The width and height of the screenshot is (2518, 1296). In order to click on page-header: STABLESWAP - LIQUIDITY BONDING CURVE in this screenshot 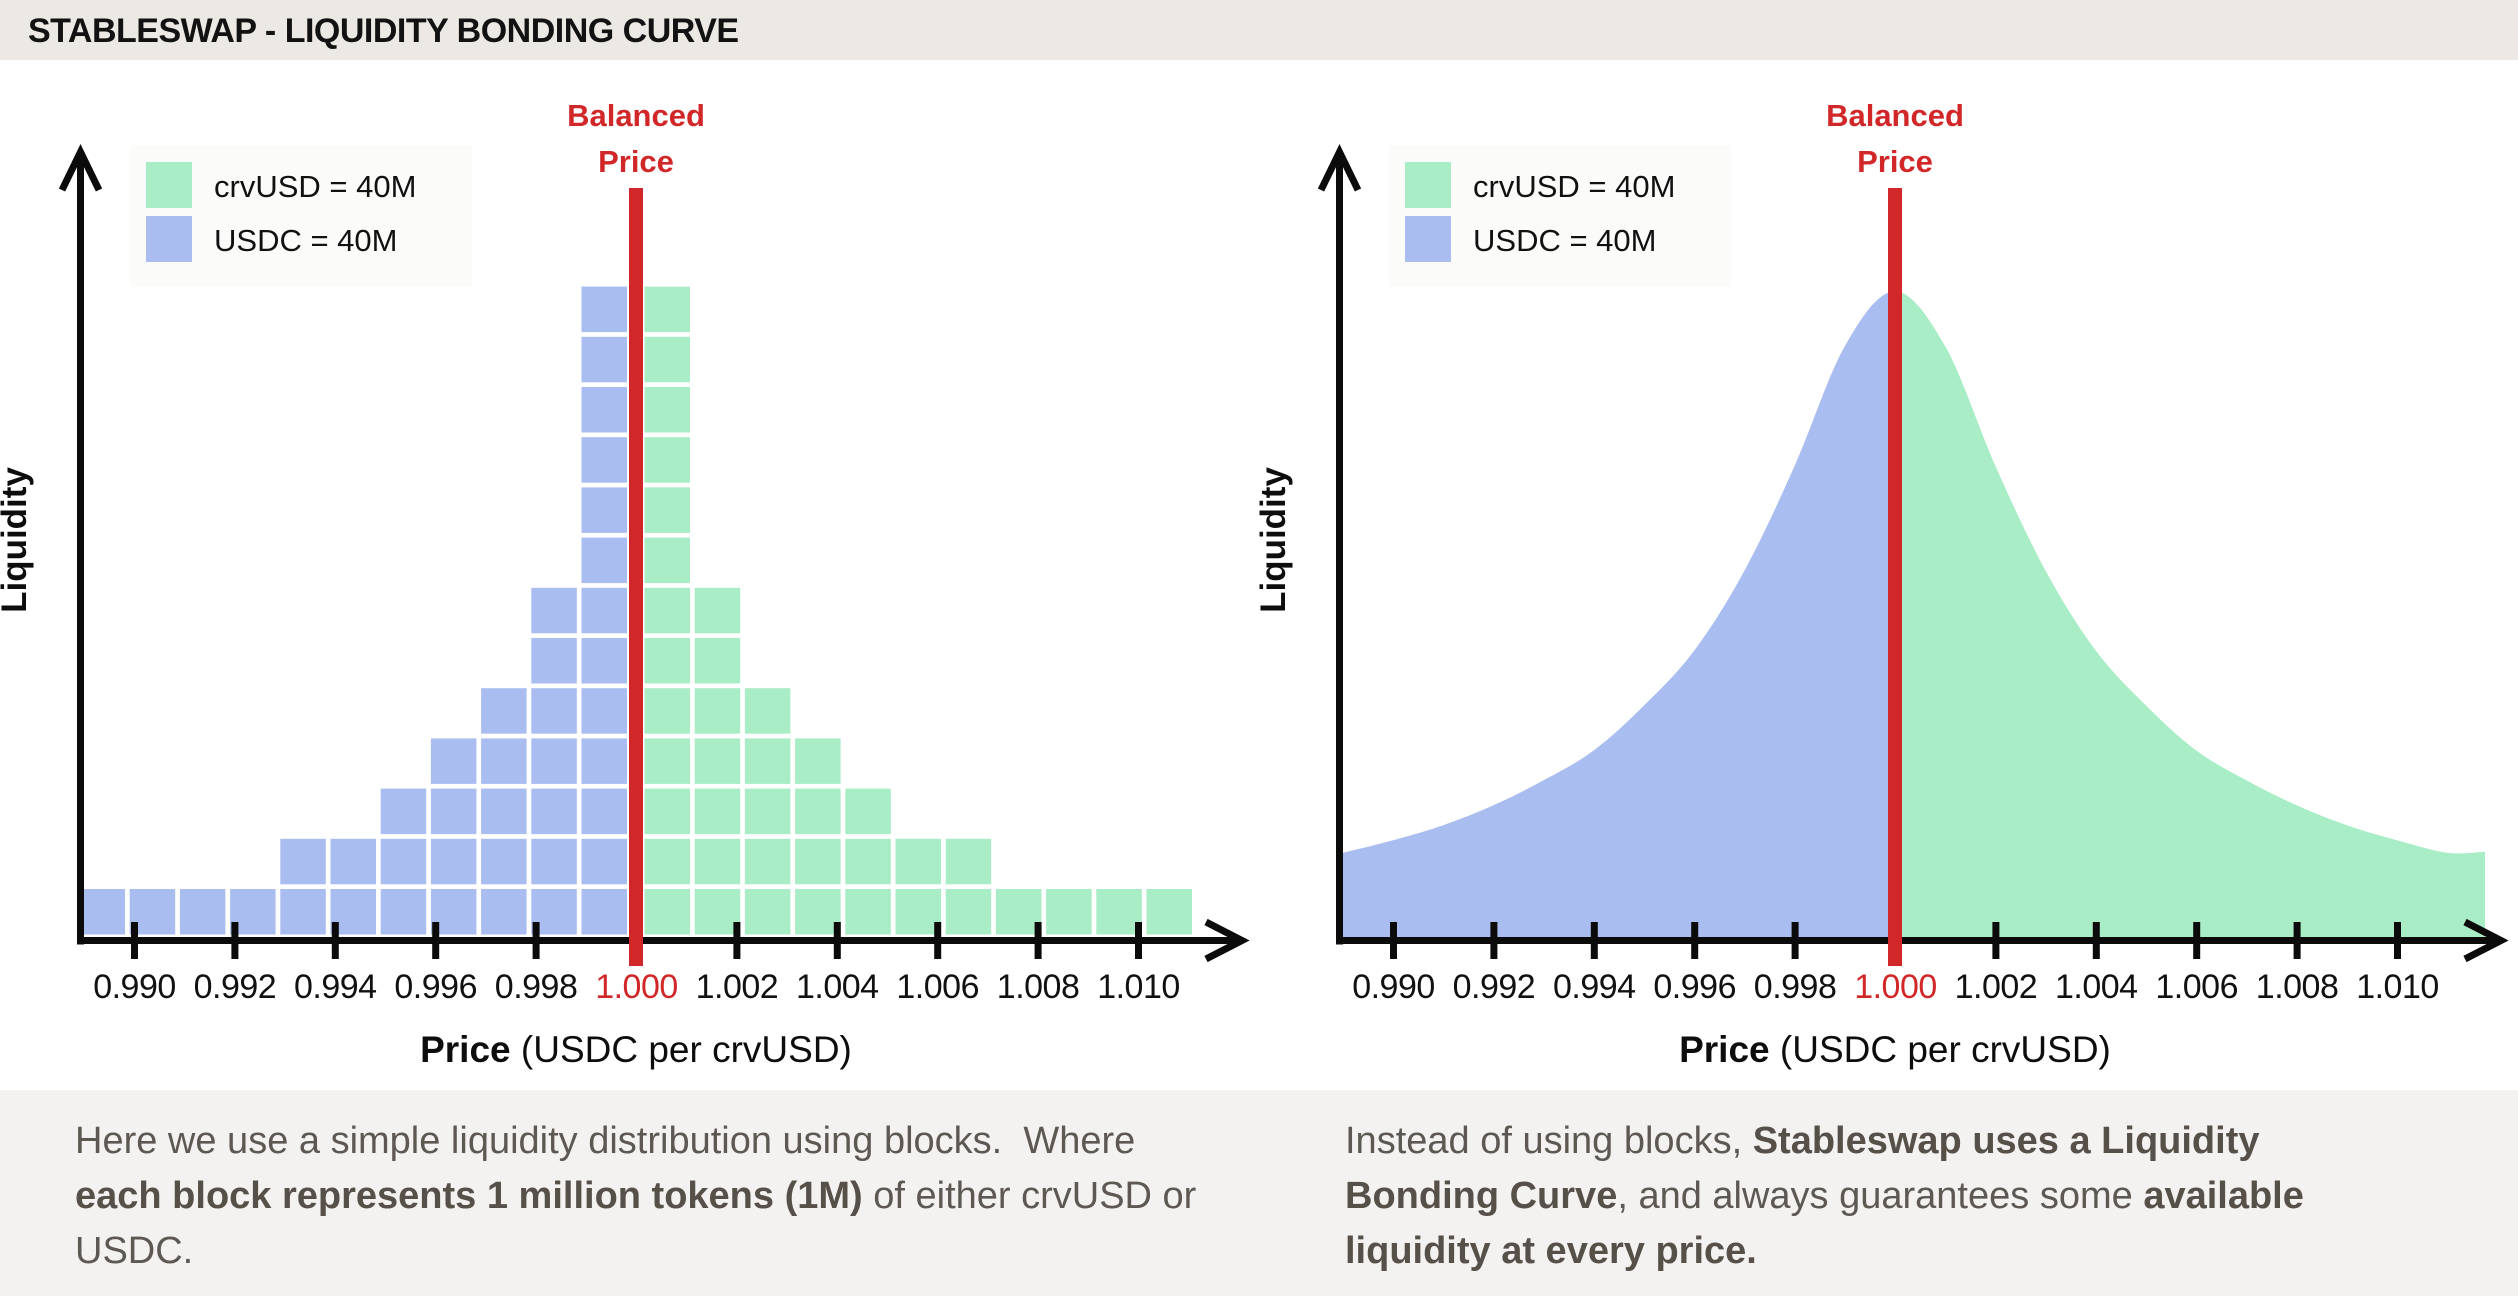, I will do `click(1259, 30)`.